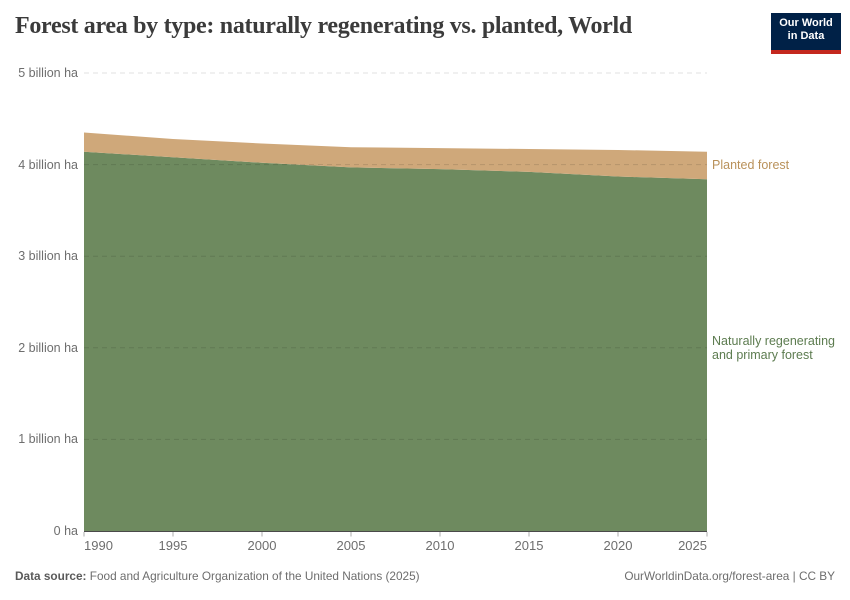 The height and width of the screenshot is (600, 850). Describe the element at coordinates (48, 439) in the screenshot. I see `y-axis-label: 1 billion ha` at that location.